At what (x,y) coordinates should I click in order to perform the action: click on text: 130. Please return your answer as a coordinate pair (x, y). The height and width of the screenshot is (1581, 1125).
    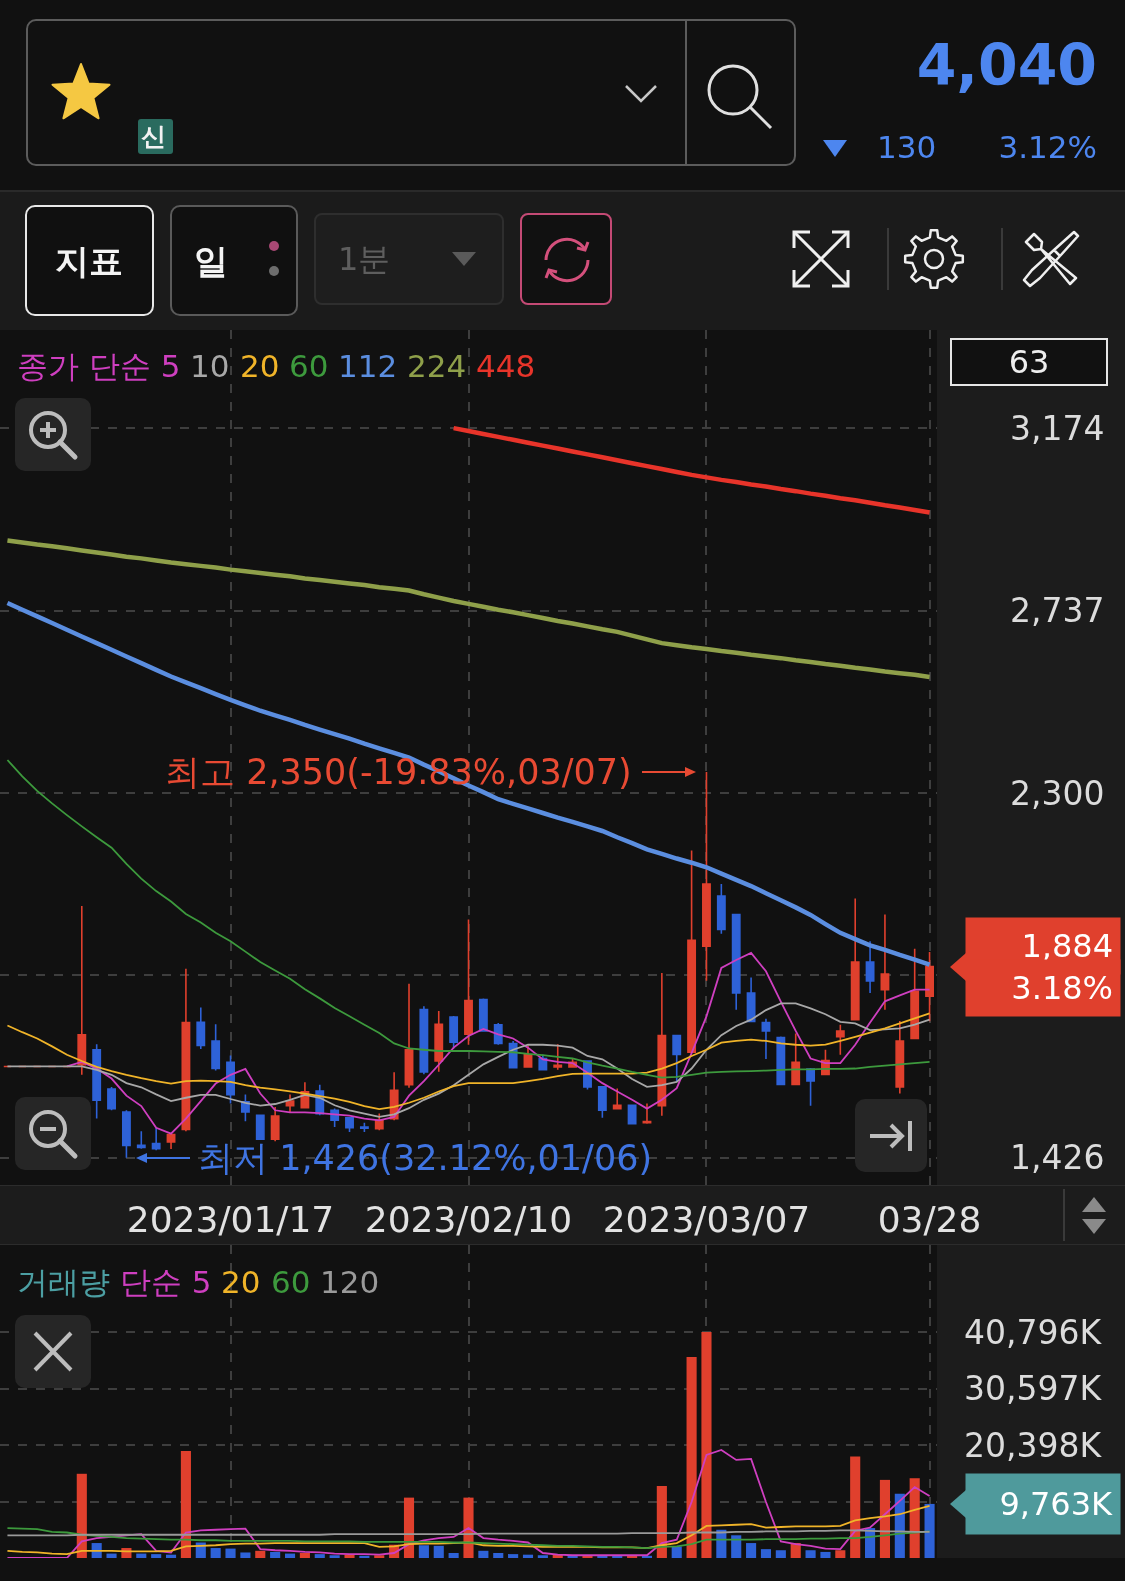
    Looking at the image, I should click on (907, 147).